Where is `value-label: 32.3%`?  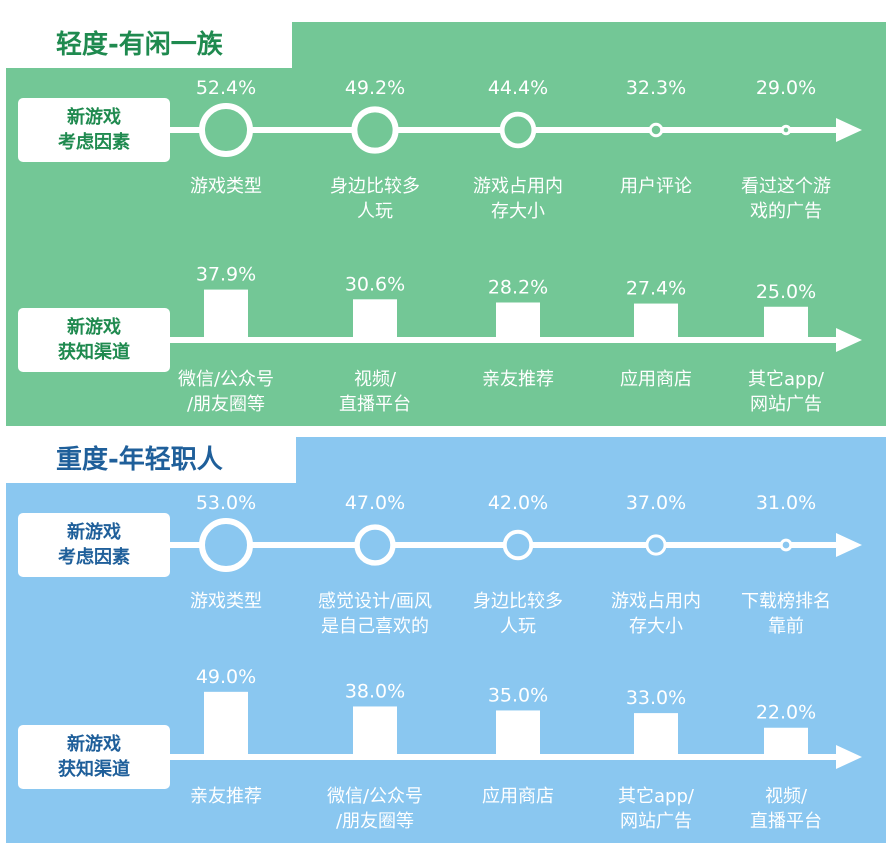 value-label: 32.3% is located at coordinates (656, 88).